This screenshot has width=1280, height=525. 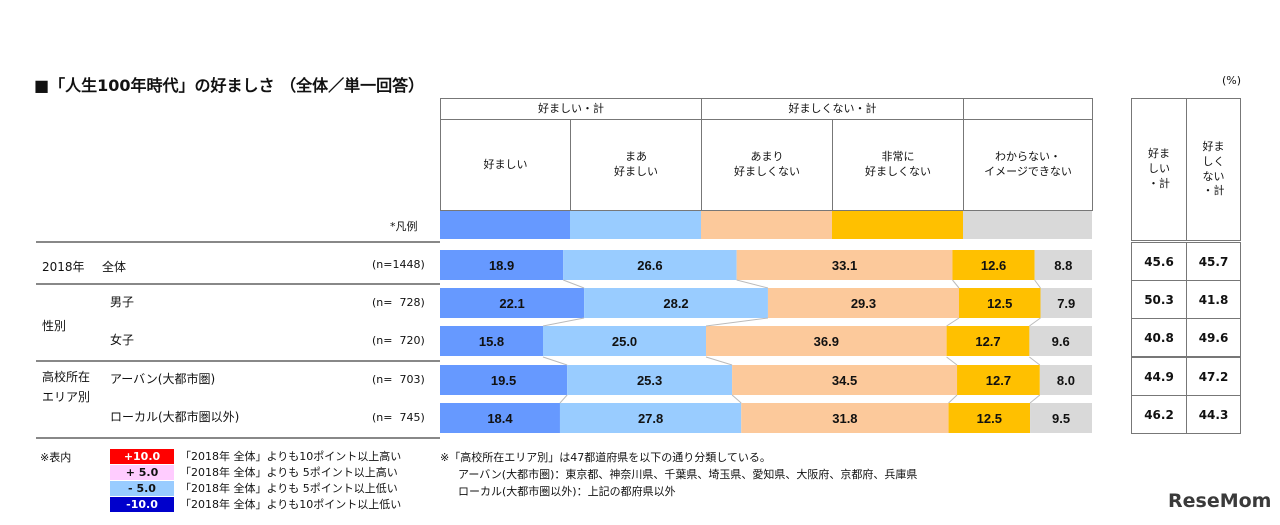 I want to click on totals-cell: 49.6, so click(x=1213, y=337).